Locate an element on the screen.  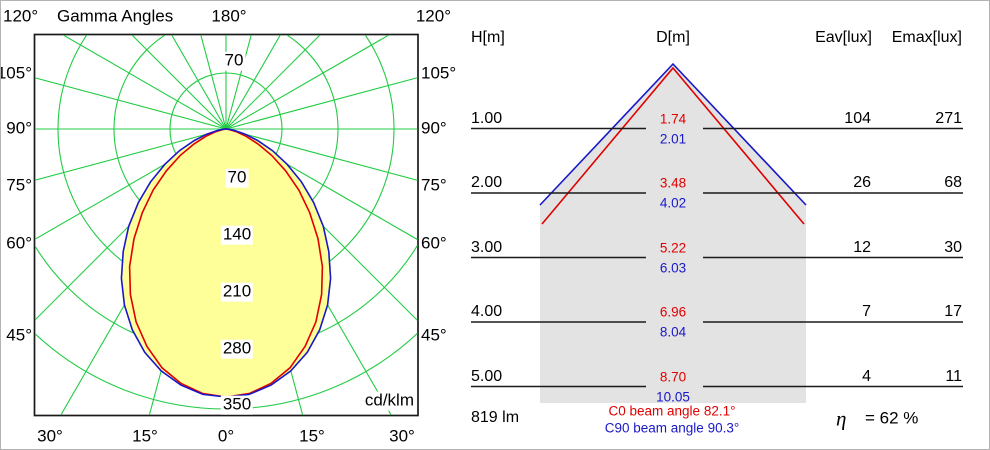
ring-tick-140: 140 is located at coordinates (237, 234).